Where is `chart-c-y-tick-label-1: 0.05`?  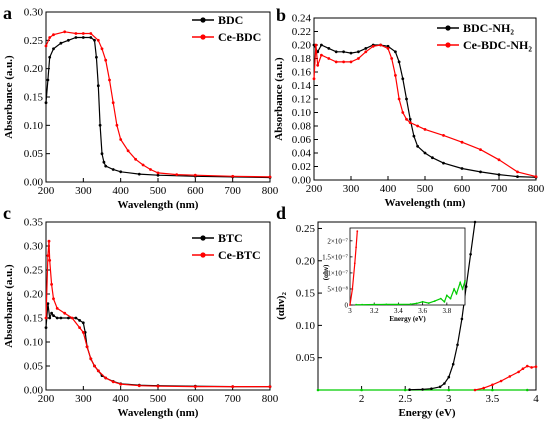 chart-c-y-tick-label-1: 0.05 is located at coordinates (34, 367).